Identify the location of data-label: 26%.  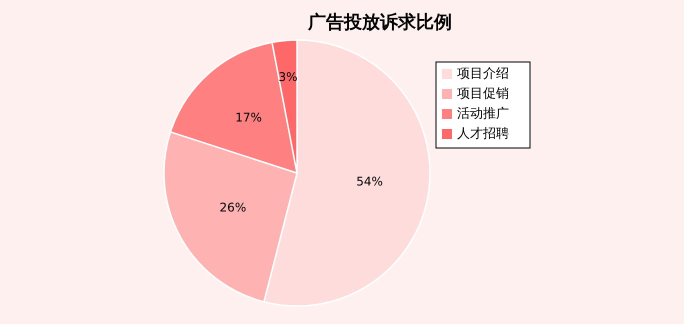
(233, 207).